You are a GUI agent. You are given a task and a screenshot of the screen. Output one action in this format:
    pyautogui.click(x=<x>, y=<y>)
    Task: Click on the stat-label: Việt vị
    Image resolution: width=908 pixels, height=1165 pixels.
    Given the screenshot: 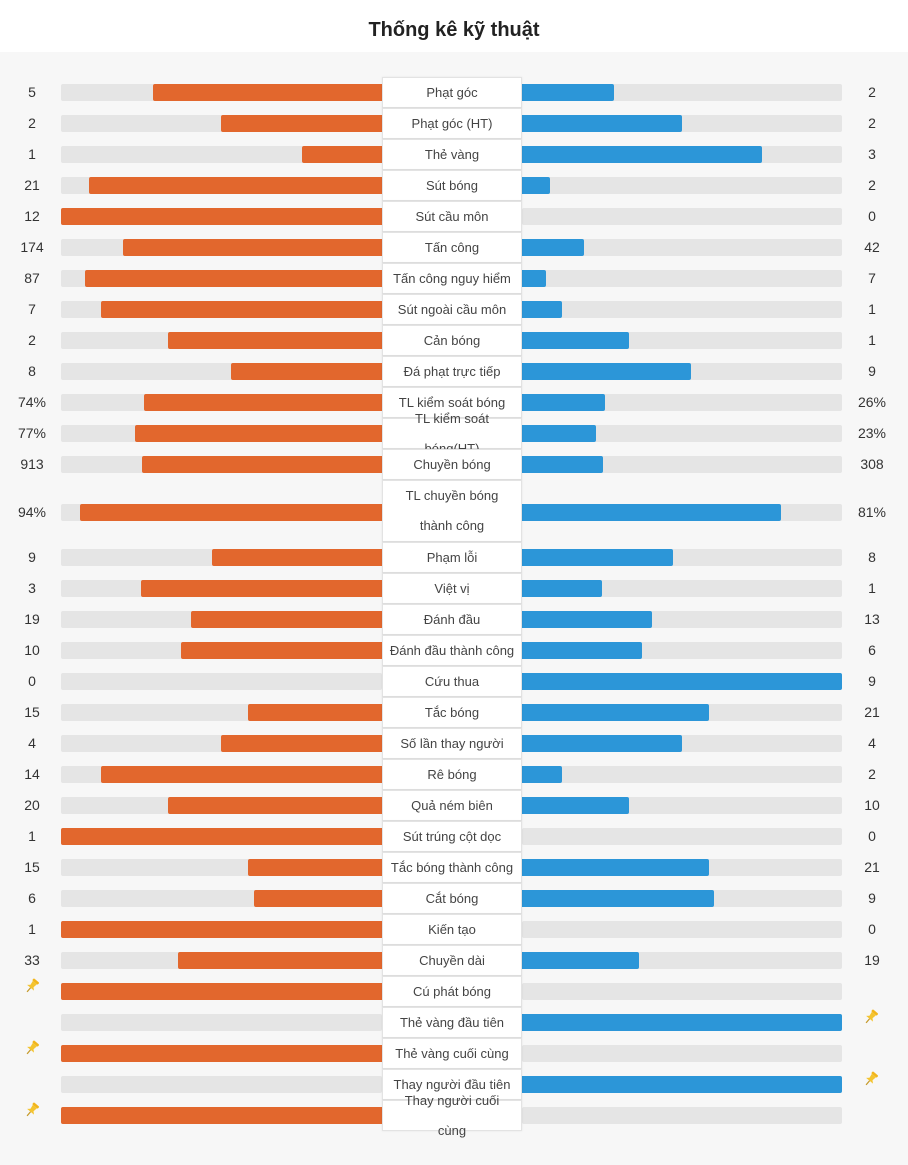 What is the action you would take?
    pyautogui.click(x=452, y=588)
    